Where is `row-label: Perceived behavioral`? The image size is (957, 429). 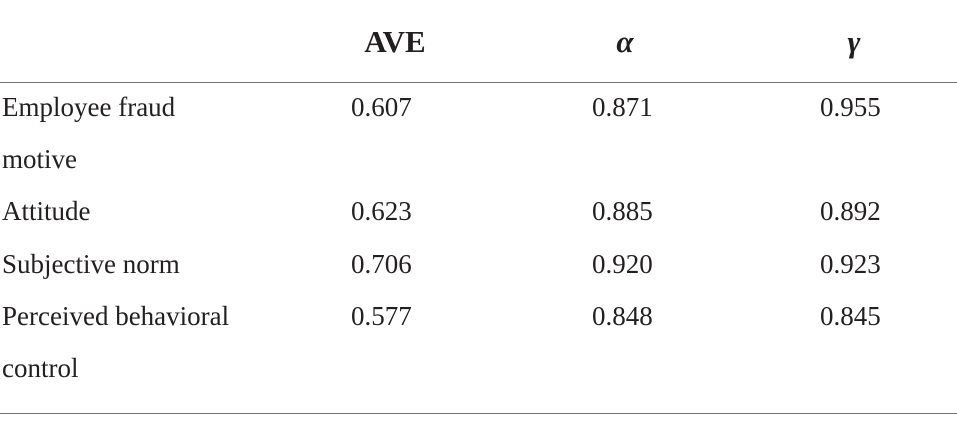 row-label: Perceived behavioral is located at coordinates (116, 316).